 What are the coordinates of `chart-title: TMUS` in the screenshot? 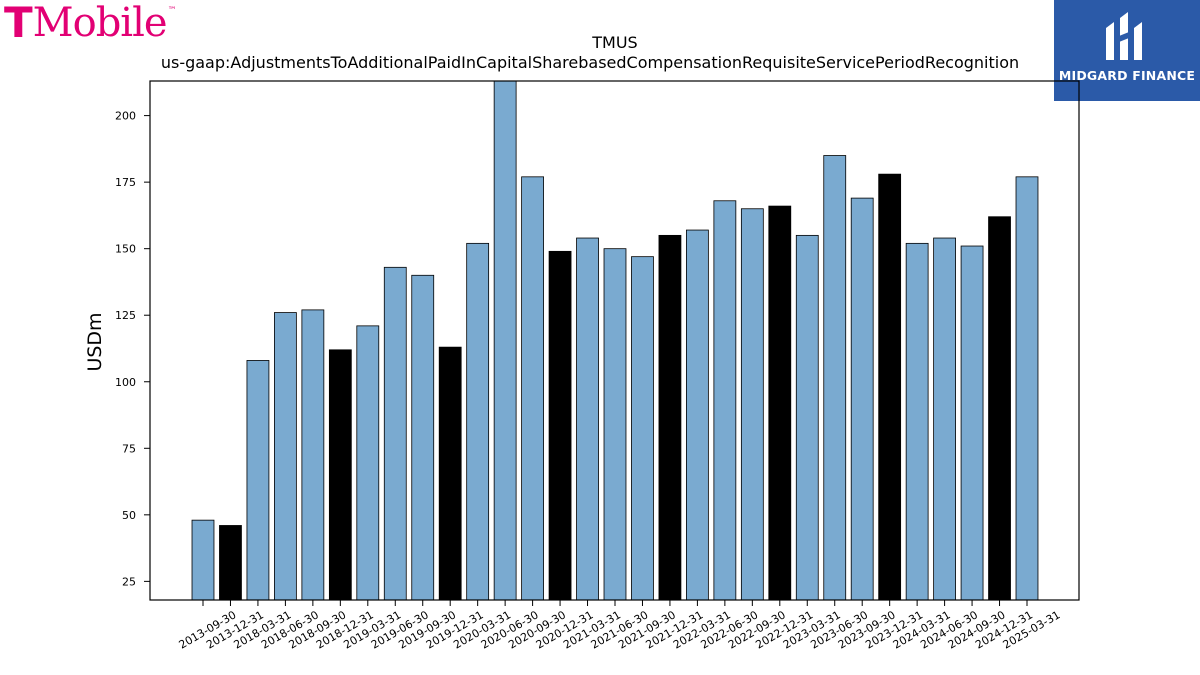 It's located at (614, 42).